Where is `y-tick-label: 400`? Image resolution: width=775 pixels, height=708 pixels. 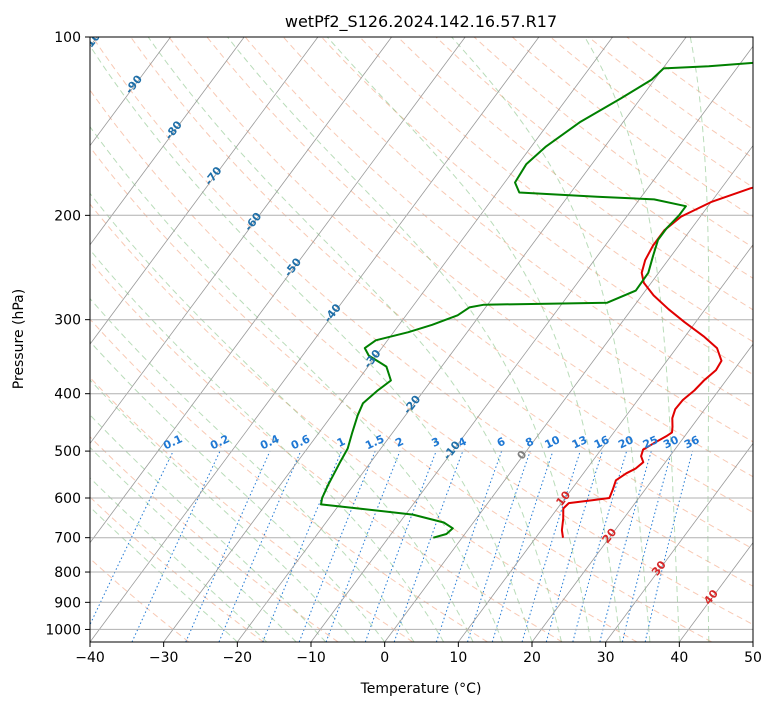
y-tick-label: 400 is located at coordinates (67, 395).